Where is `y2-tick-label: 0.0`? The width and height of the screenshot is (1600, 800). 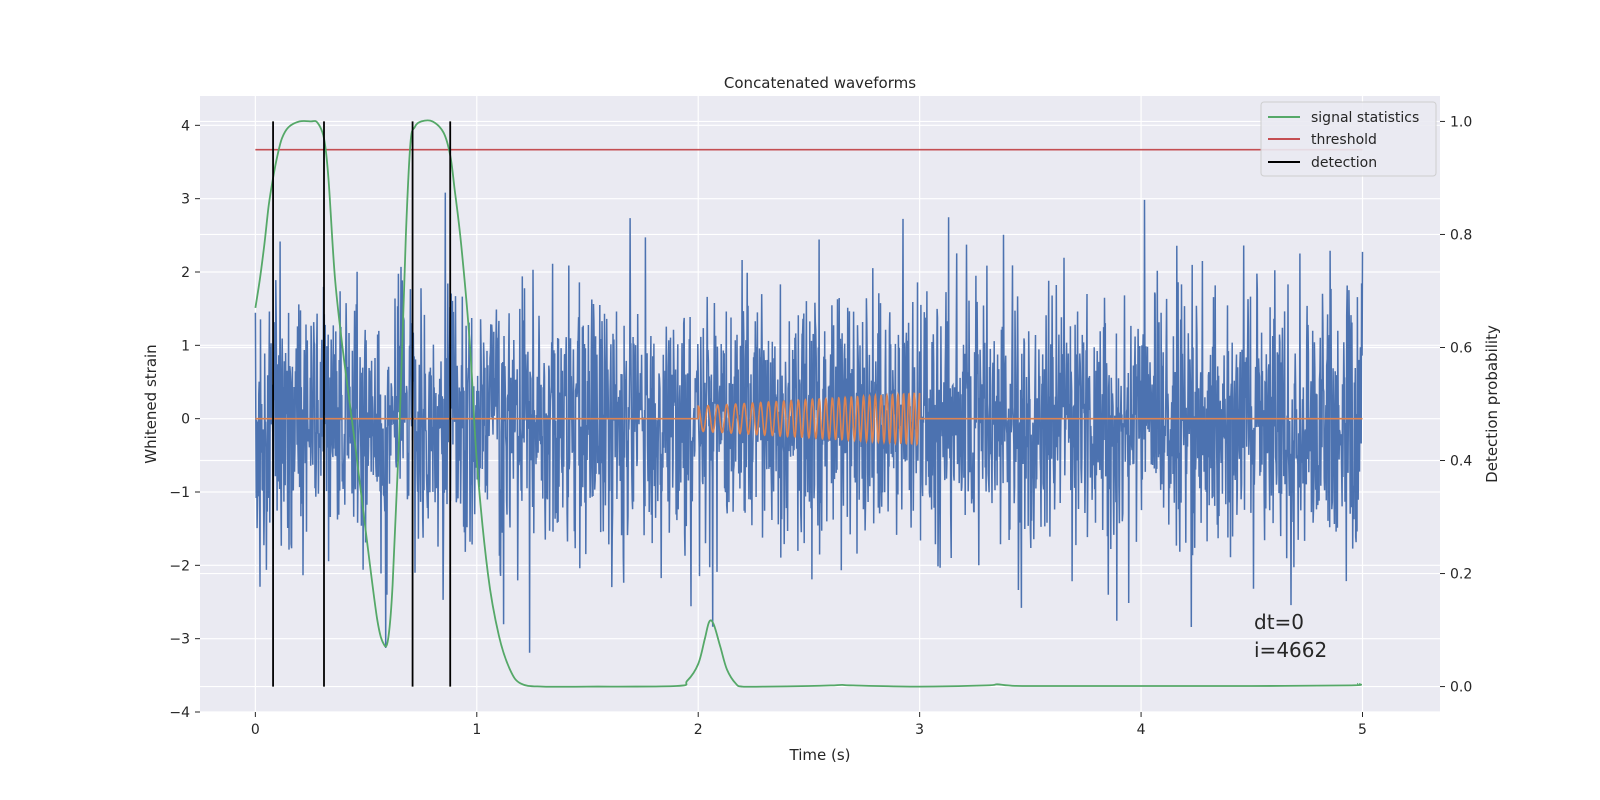
y2-tick-label: 0.0 is located at coordinates (1461, 688).